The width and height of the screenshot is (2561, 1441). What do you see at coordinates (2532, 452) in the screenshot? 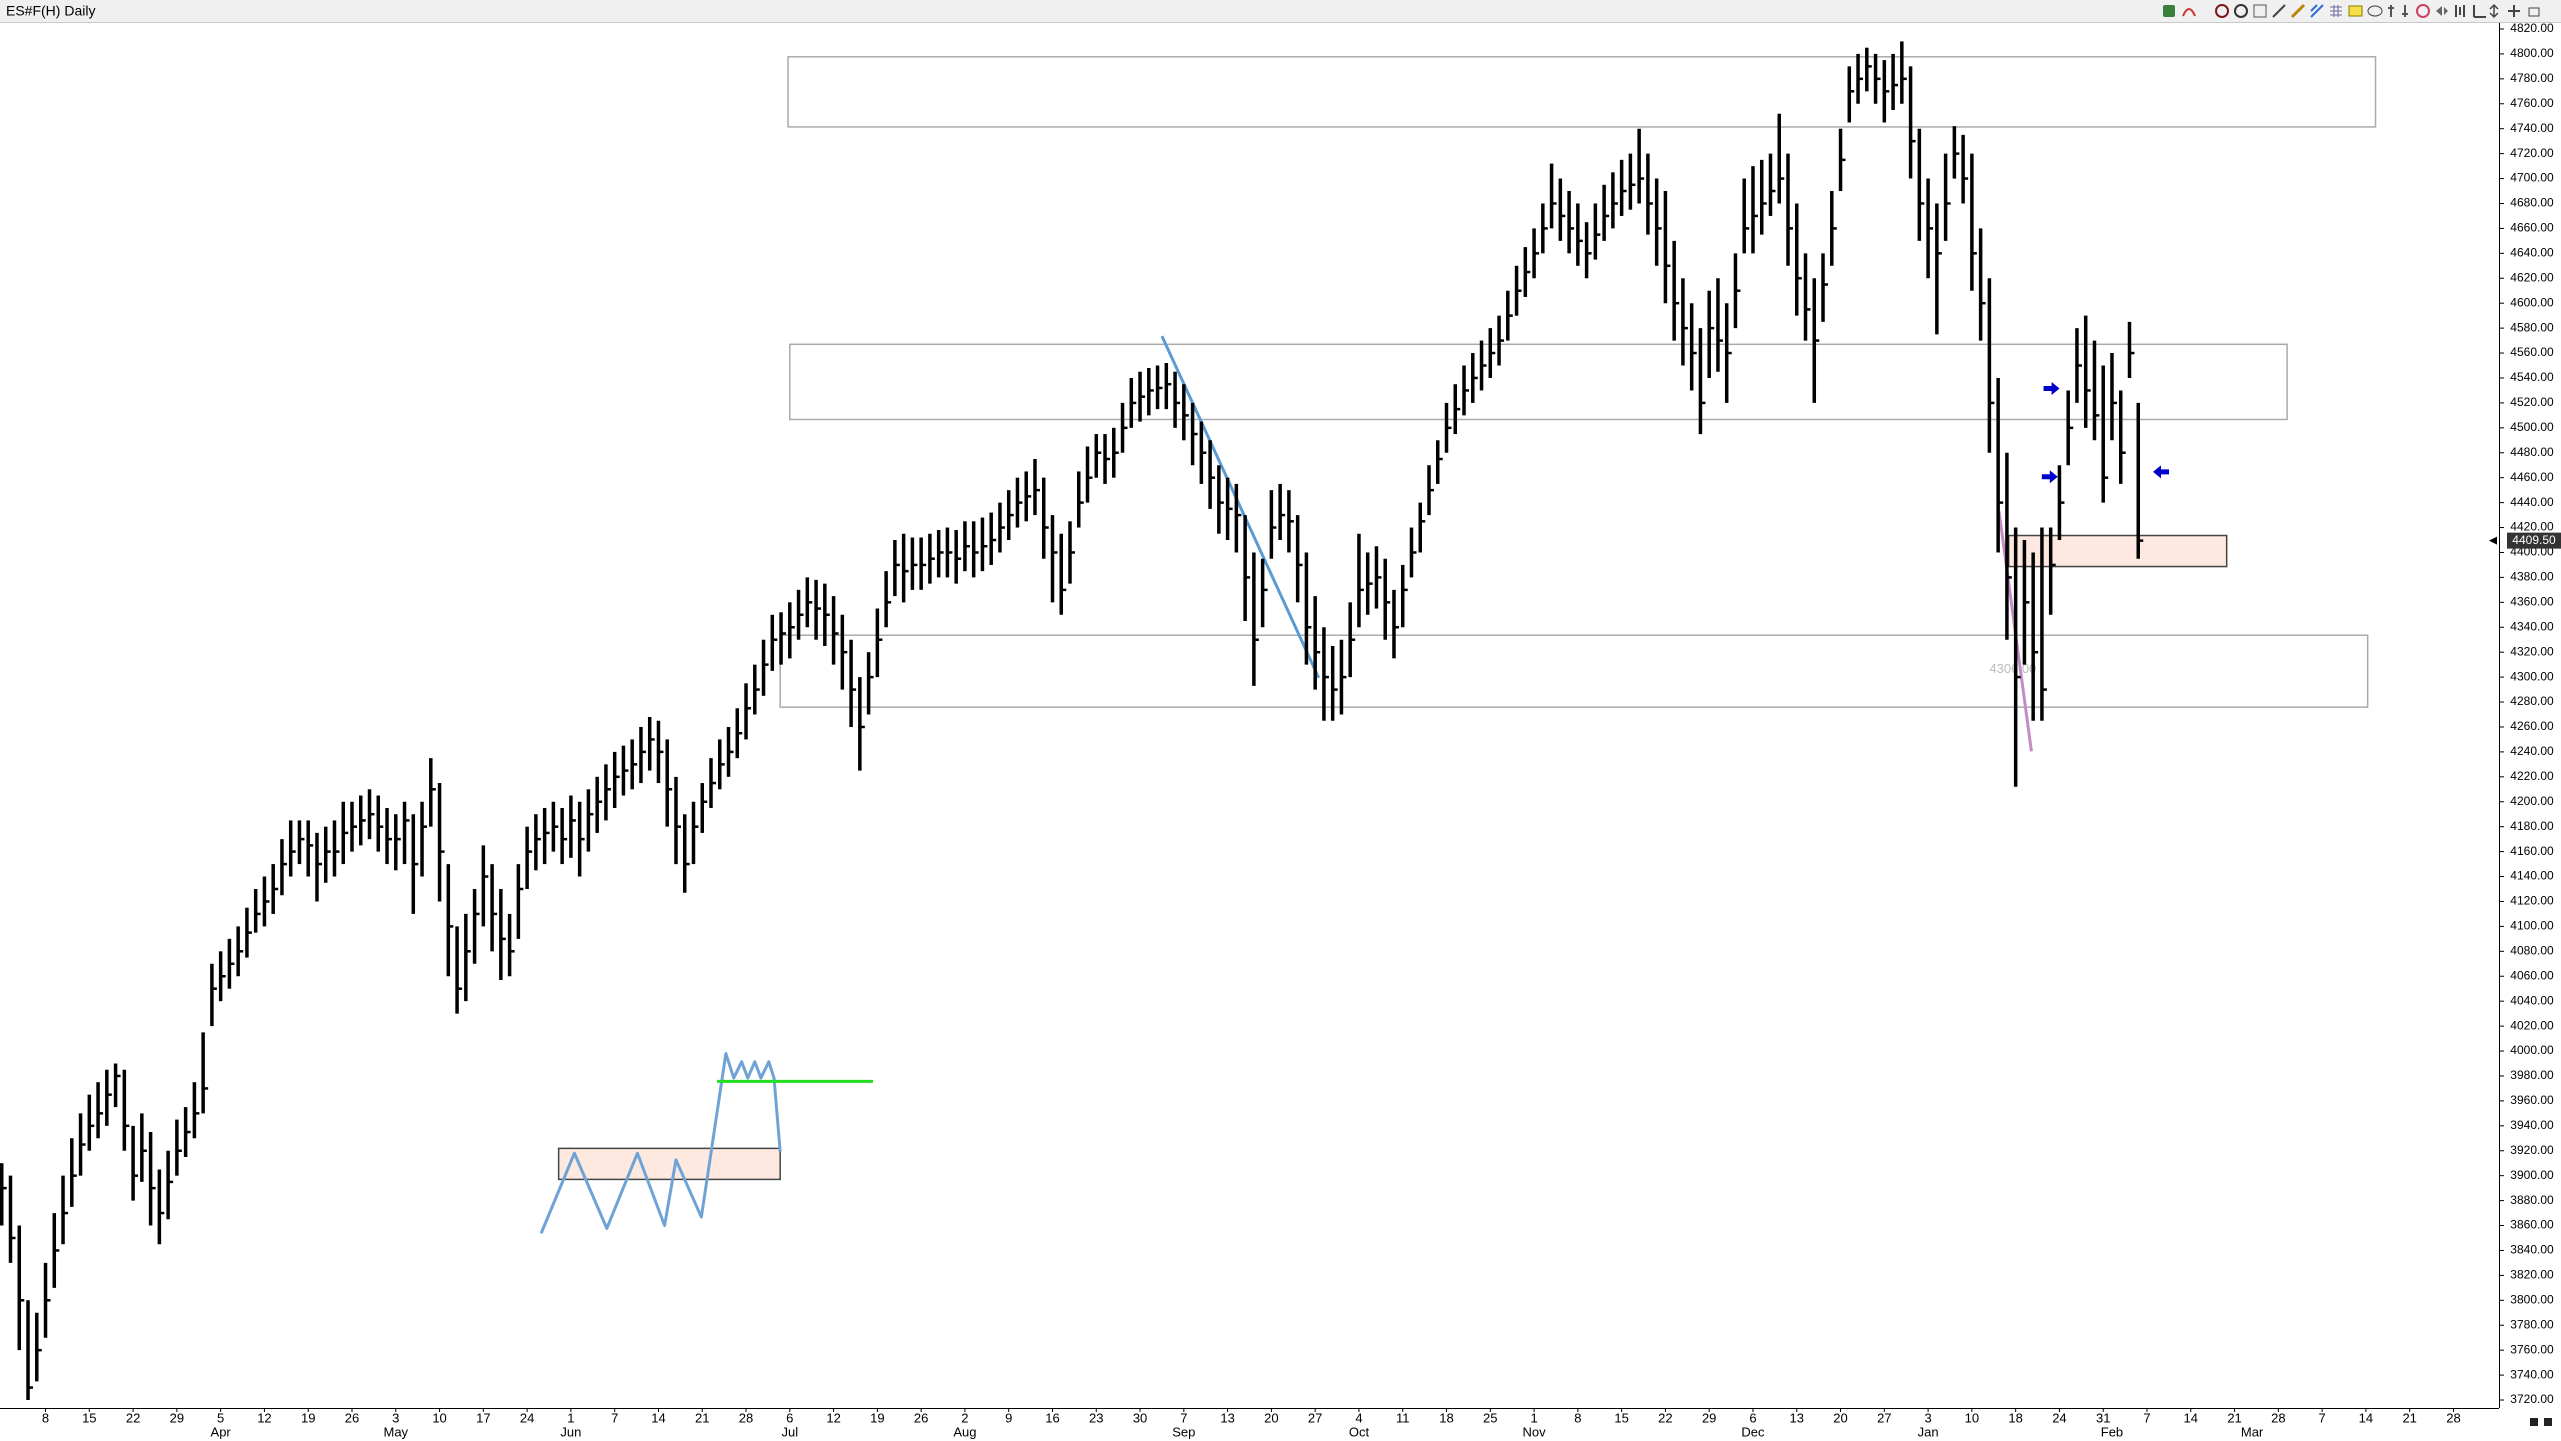
I see `y-tick-label: 4480.00` at bounding box center [2532, 452].